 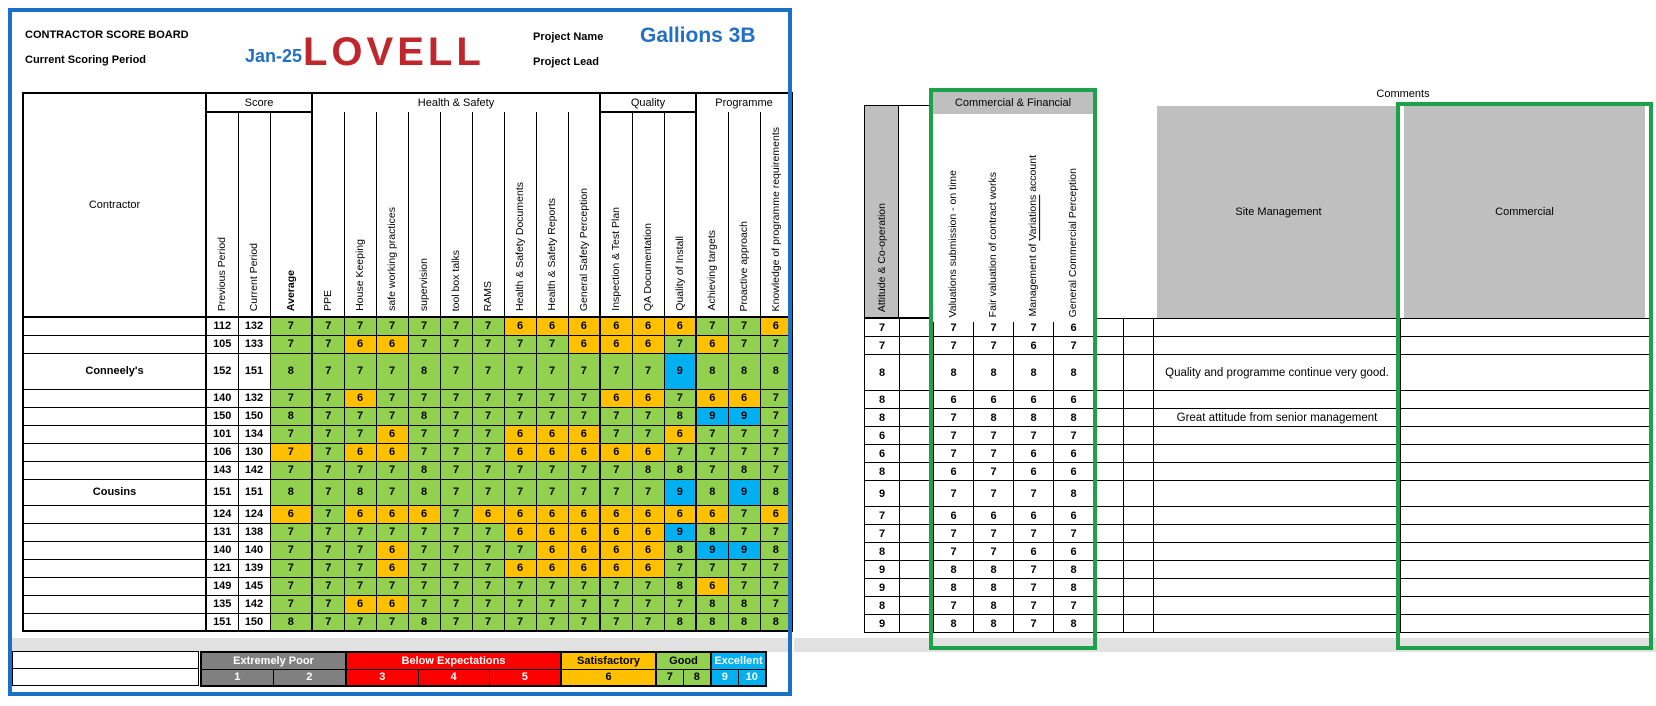 I want to click on attitude-score-cell: 6, so click(x=882, y=435).